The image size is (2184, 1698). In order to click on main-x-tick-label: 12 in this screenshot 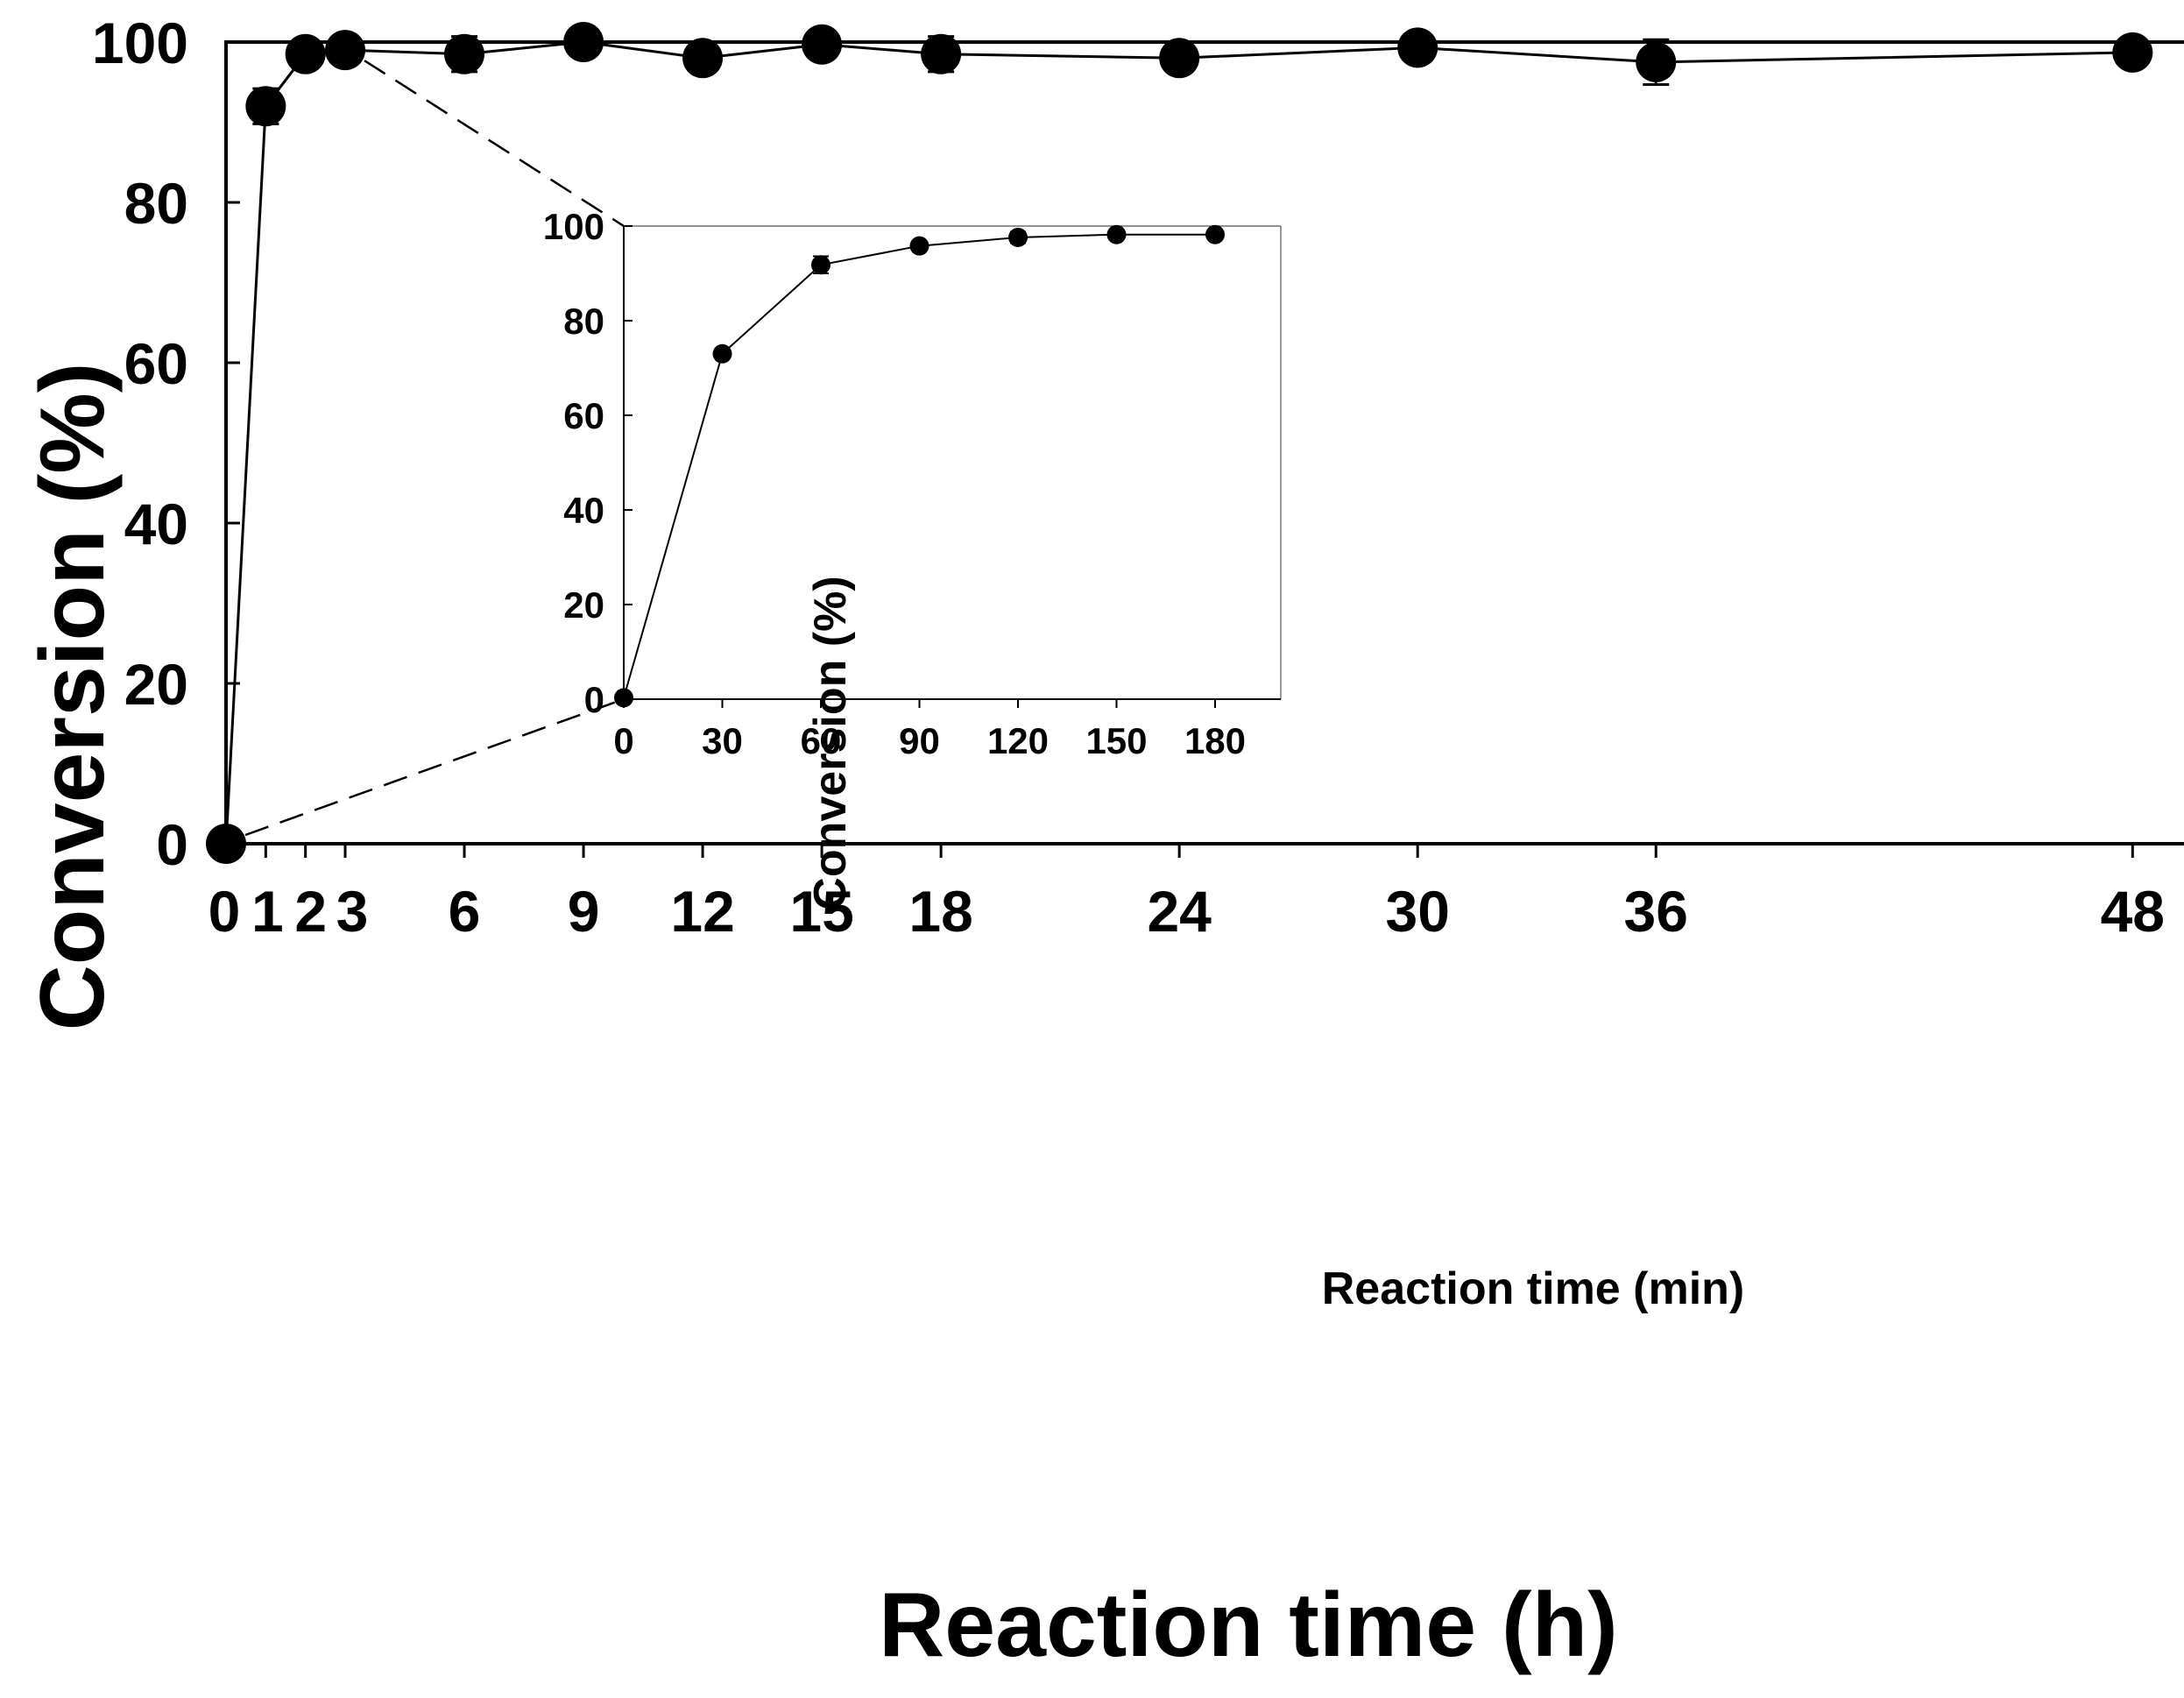, I will do `click(702, 911)`.